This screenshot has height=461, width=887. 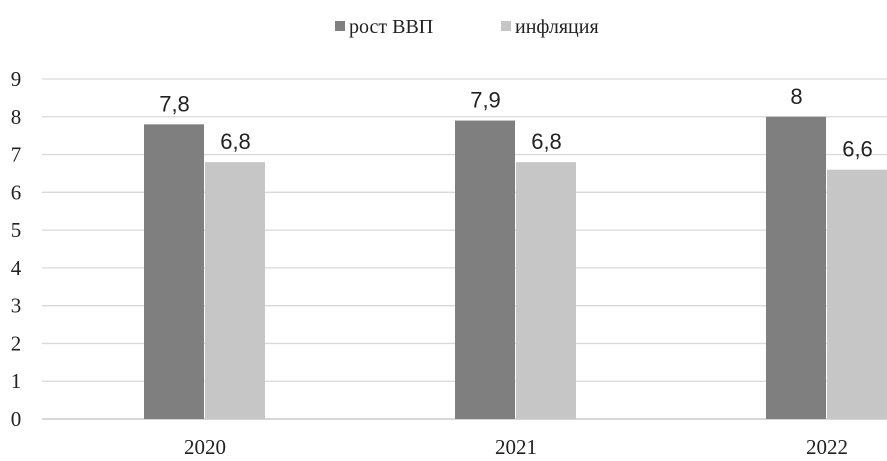 I want to click on x-tick-label: 2020, so click(x=205, y=447).